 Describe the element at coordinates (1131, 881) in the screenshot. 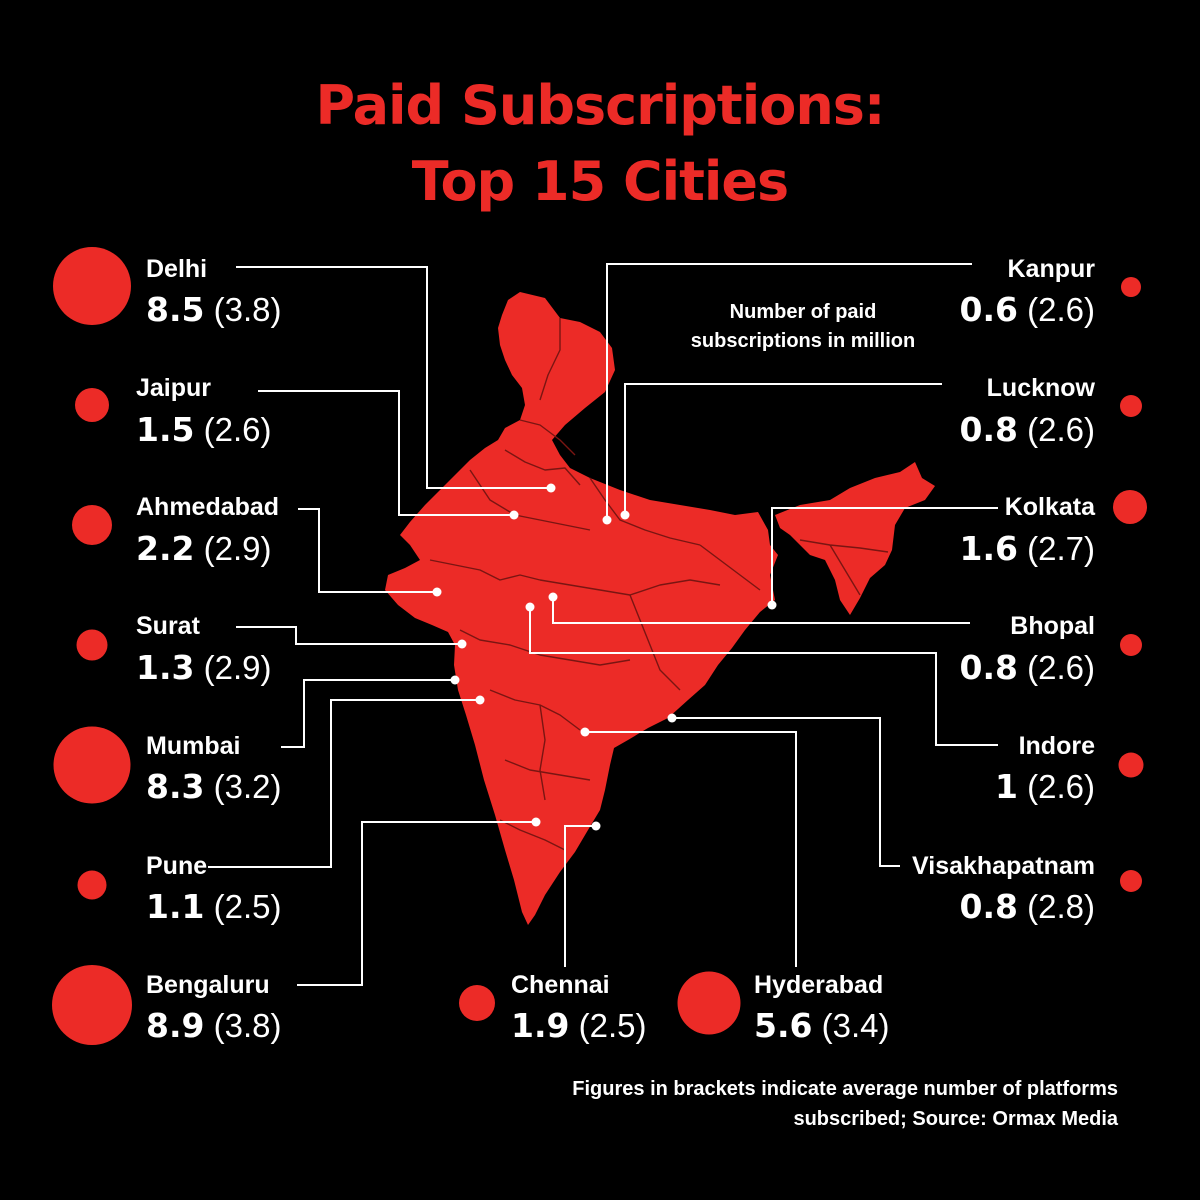

I see `bubble-visakhapatnam` at that location.